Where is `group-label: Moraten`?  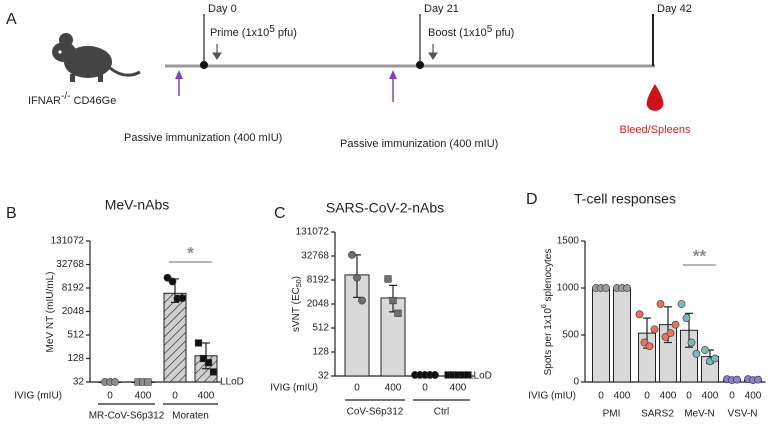 group-label: Moraten is located at coordinates (190, 416).